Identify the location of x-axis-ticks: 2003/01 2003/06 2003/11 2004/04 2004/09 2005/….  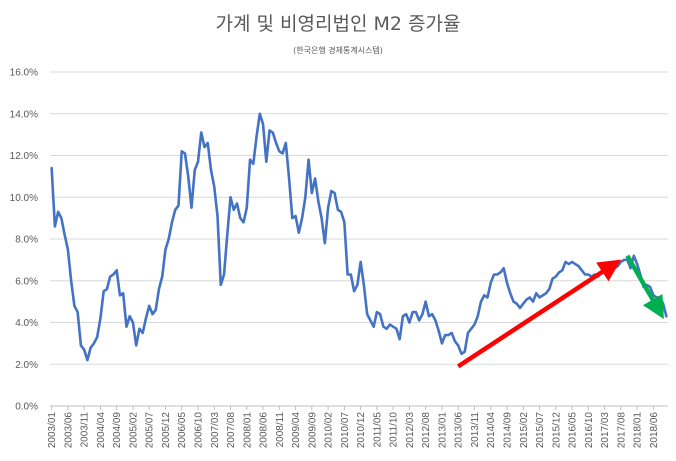
(353, 427).